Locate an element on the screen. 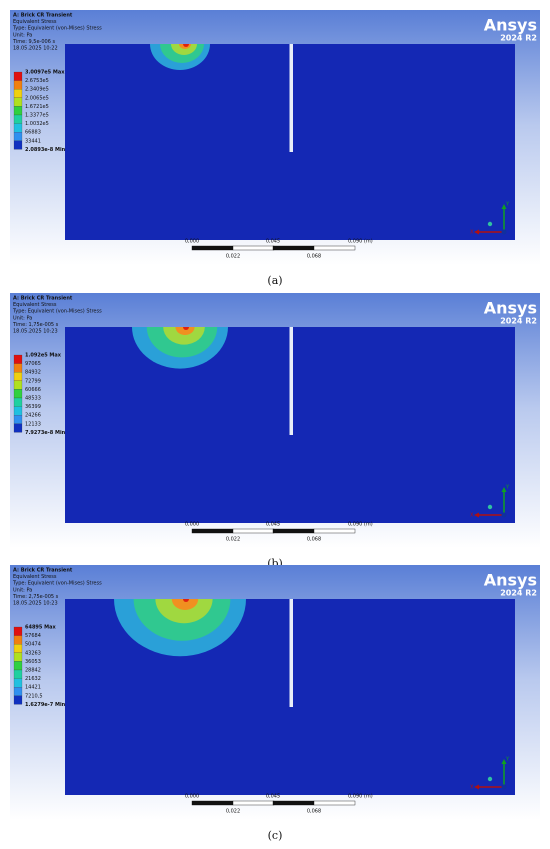  legend-label: 12133 is located at coordinates (33, 424).